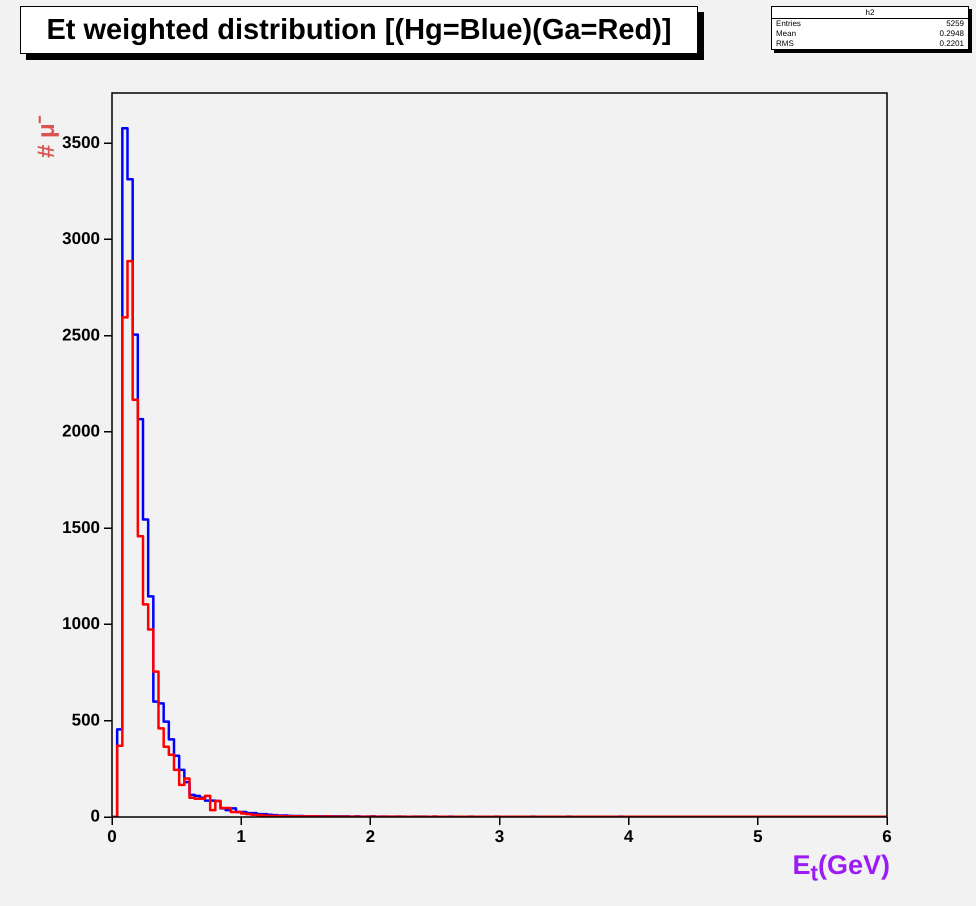  Describe the element at coordinates (887, 836) in the screenshot. I see `x-tick-label: 6` at that location.